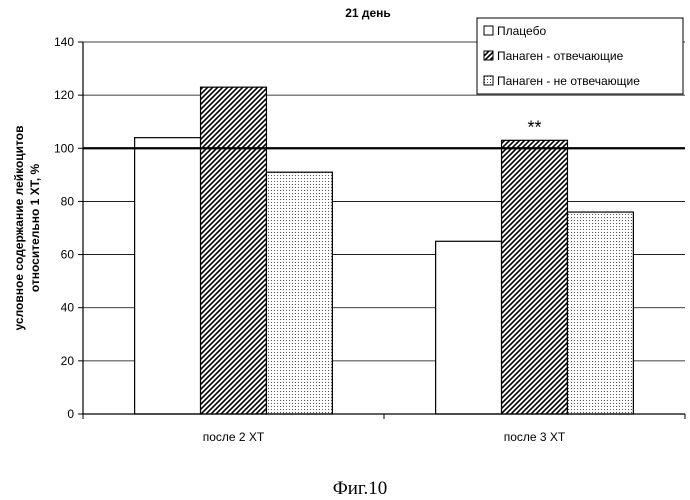  I want to click on y-axis-ticks: 0 20 40 60 80 100 120 140, so click(68, 228).